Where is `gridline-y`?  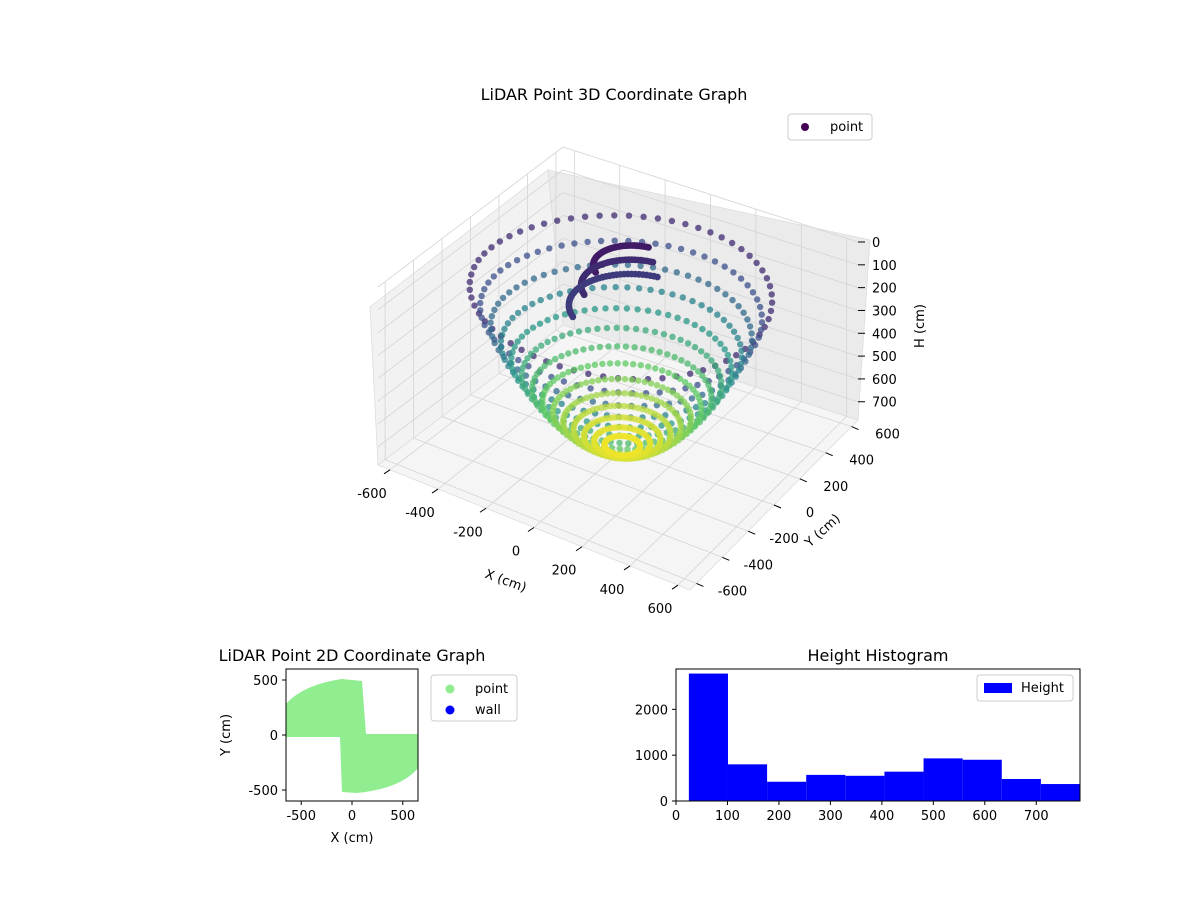 gridline-y is located at coordinates (676, 313).